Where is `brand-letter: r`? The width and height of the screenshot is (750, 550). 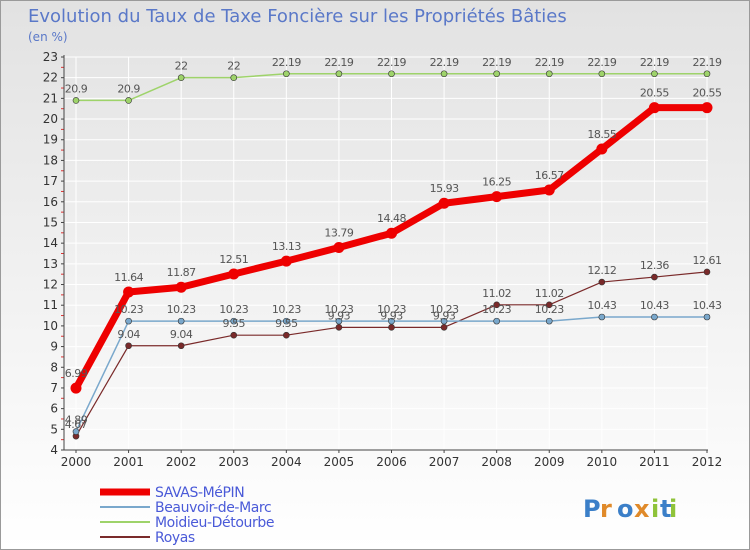 brand-letter: r is located at coordinates (606, 509).